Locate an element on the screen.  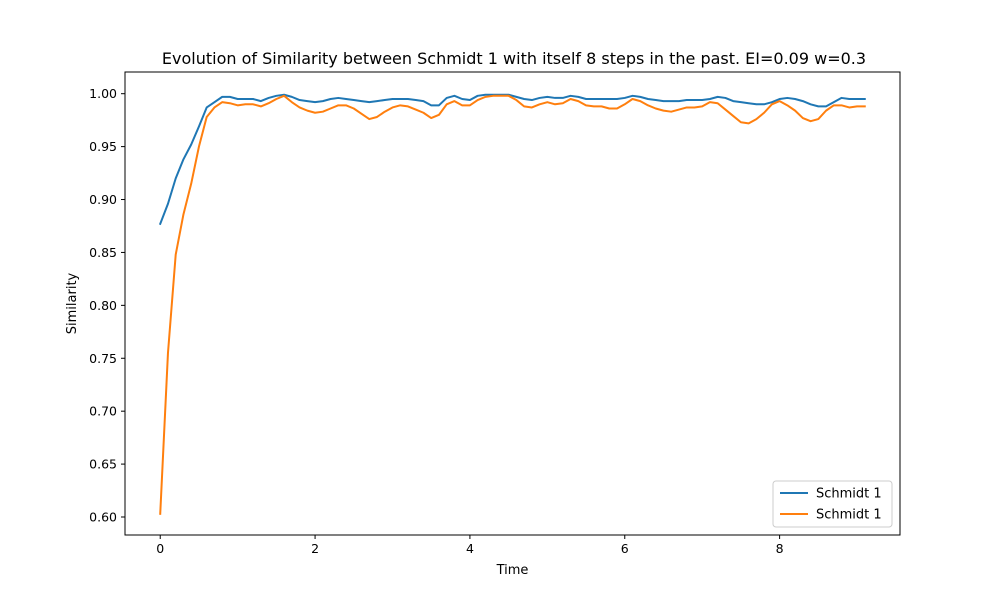
y-tick-label: 1.00 is located at coordinates (103, 93).